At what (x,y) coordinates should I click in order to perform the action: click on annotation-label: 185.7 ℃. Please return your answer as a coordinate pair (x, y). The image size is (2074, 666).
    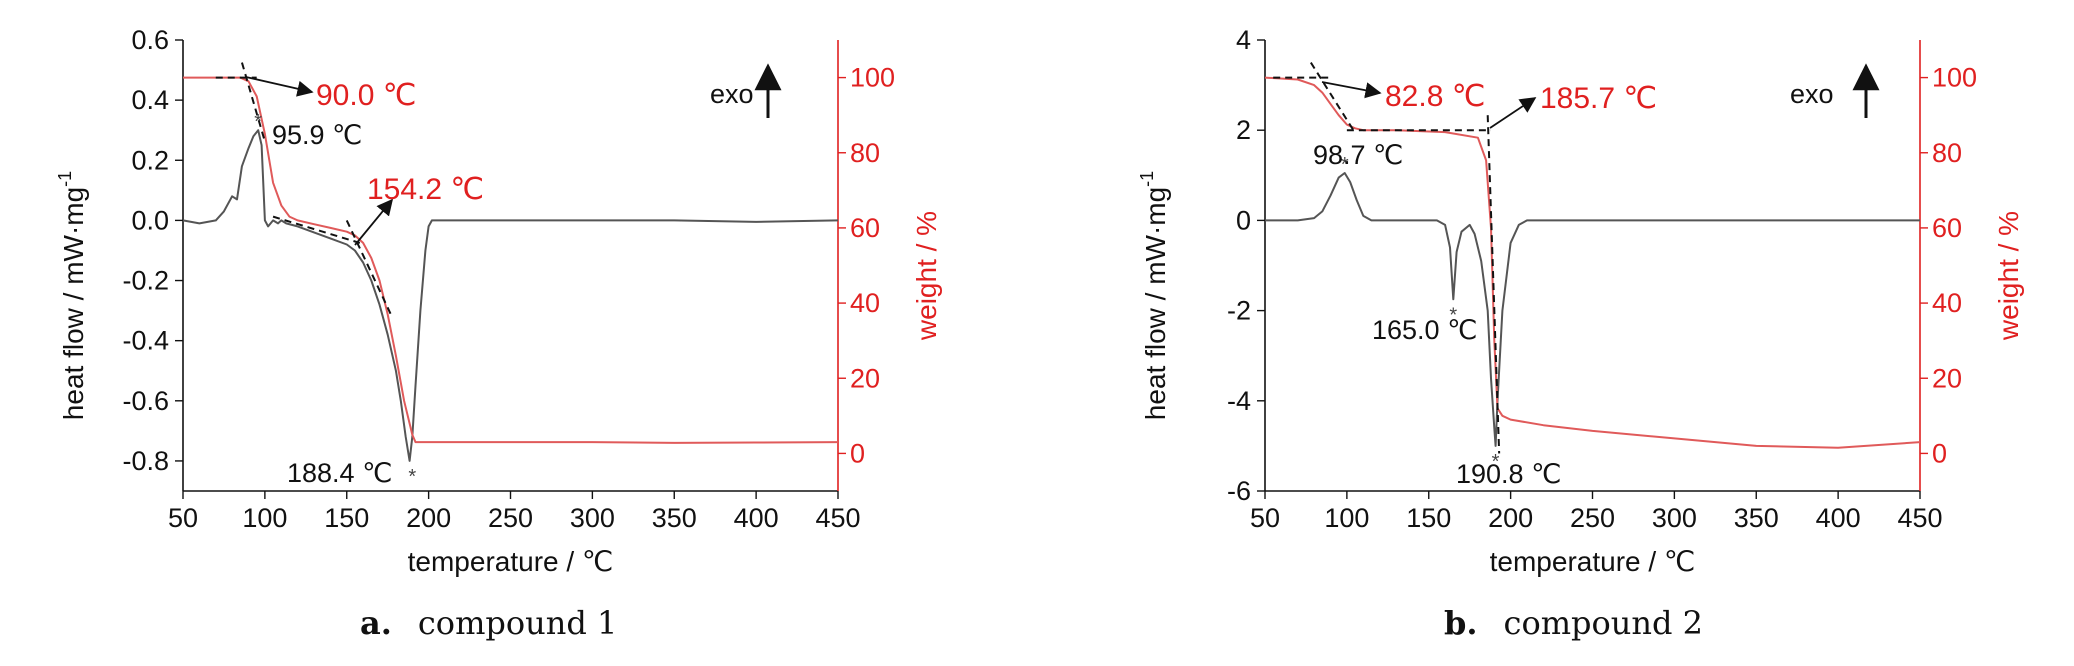
    Looking at the image, I should click on (1598, 98).